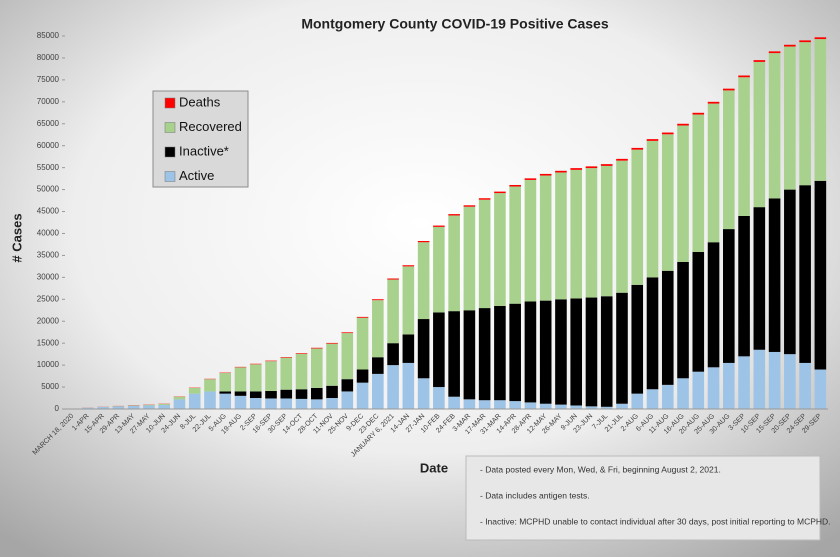 The image size is (840, 557). I want to click on y-tick-label: 65000, so click(48, 123).